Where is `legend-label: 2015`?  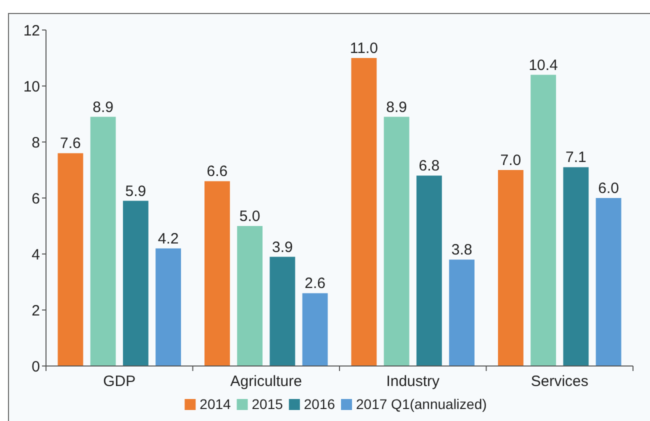 legend-label: 2015 is located at coordinates (268, 404).